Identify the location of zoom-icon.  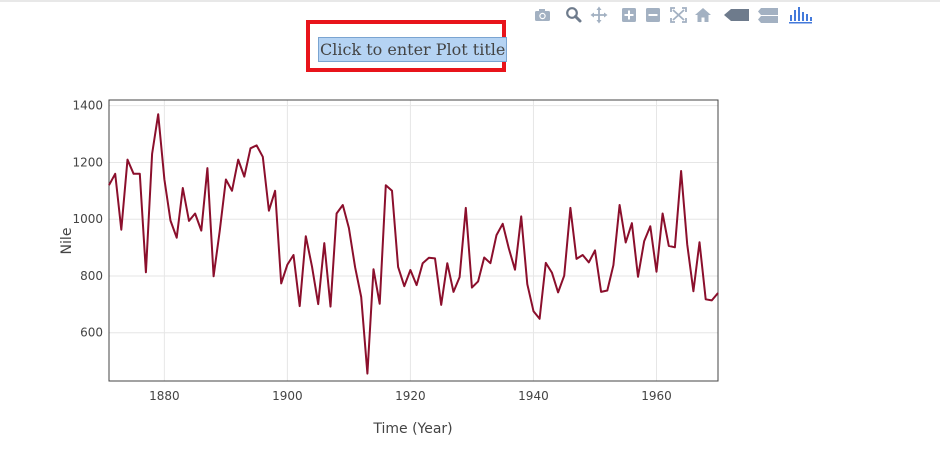
(574, 15).